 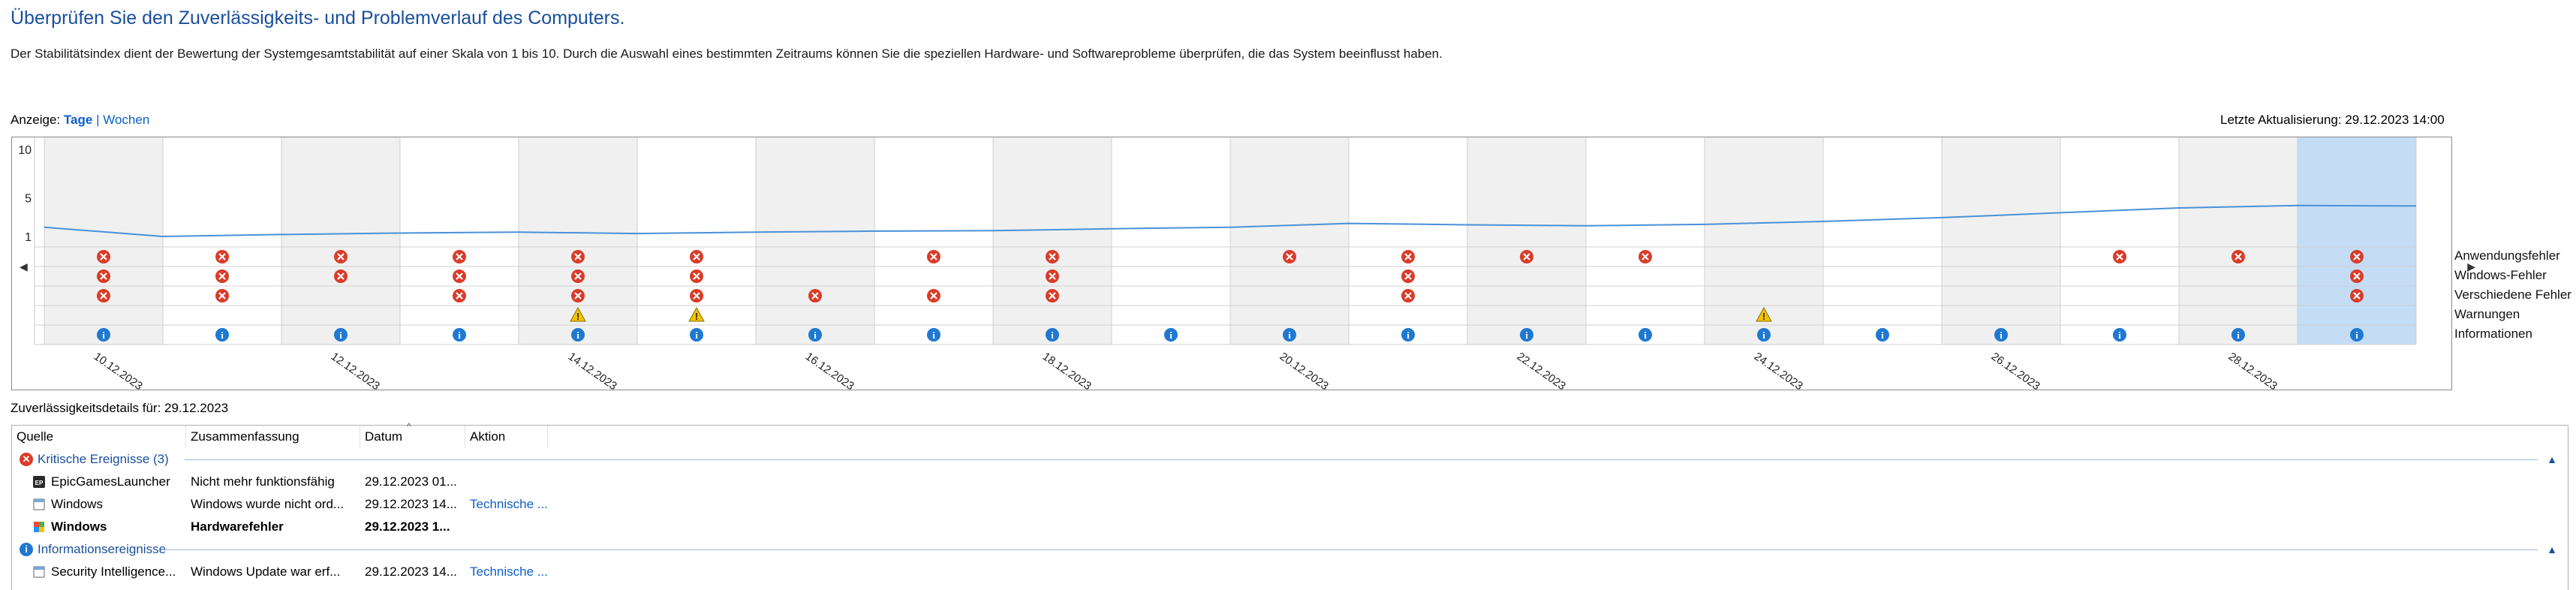 I want to click on y-tick-label: 10, so click(x=25, y=150).